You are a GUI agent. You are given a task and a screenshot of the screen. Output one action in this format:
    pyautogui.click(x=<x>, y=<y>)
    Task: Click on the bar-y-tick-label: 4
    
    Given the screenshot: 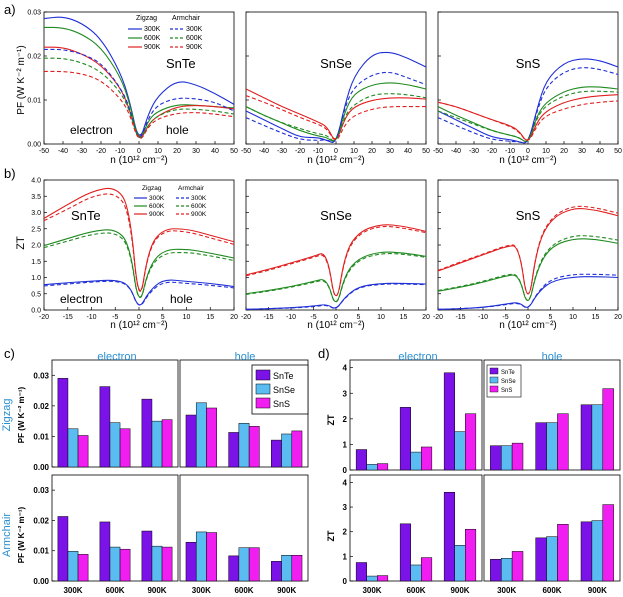 What is the action you would take?
    pyautogui.click(x=345, y=482)
    